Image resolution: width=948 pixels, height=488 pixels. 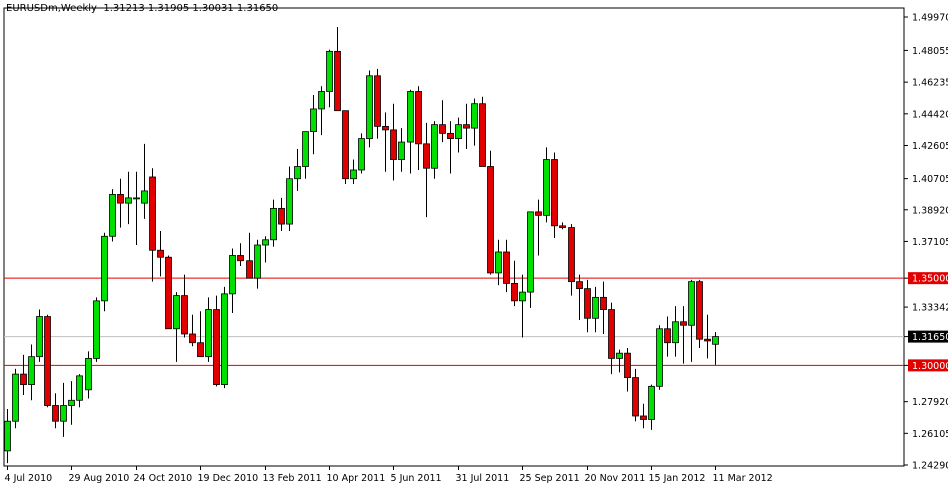 What do you see at coordinates (930, 308) in the screenshot?
I see `y-tick-label: 1.33342` at bounding box center [930, 308].